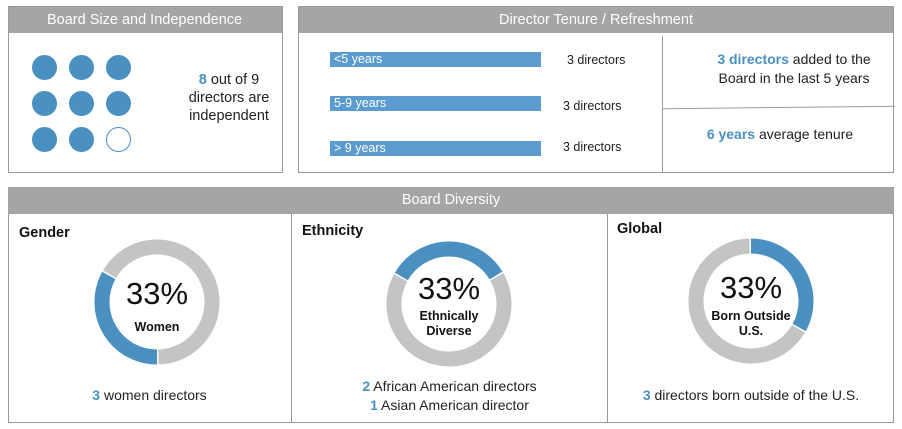 This screenshot has height=429, width=902. What do you see at coordinates (360, 148) in the screenshot?
I see `tenure-bar-label: > 9 years` at bounding box center [360, 148].